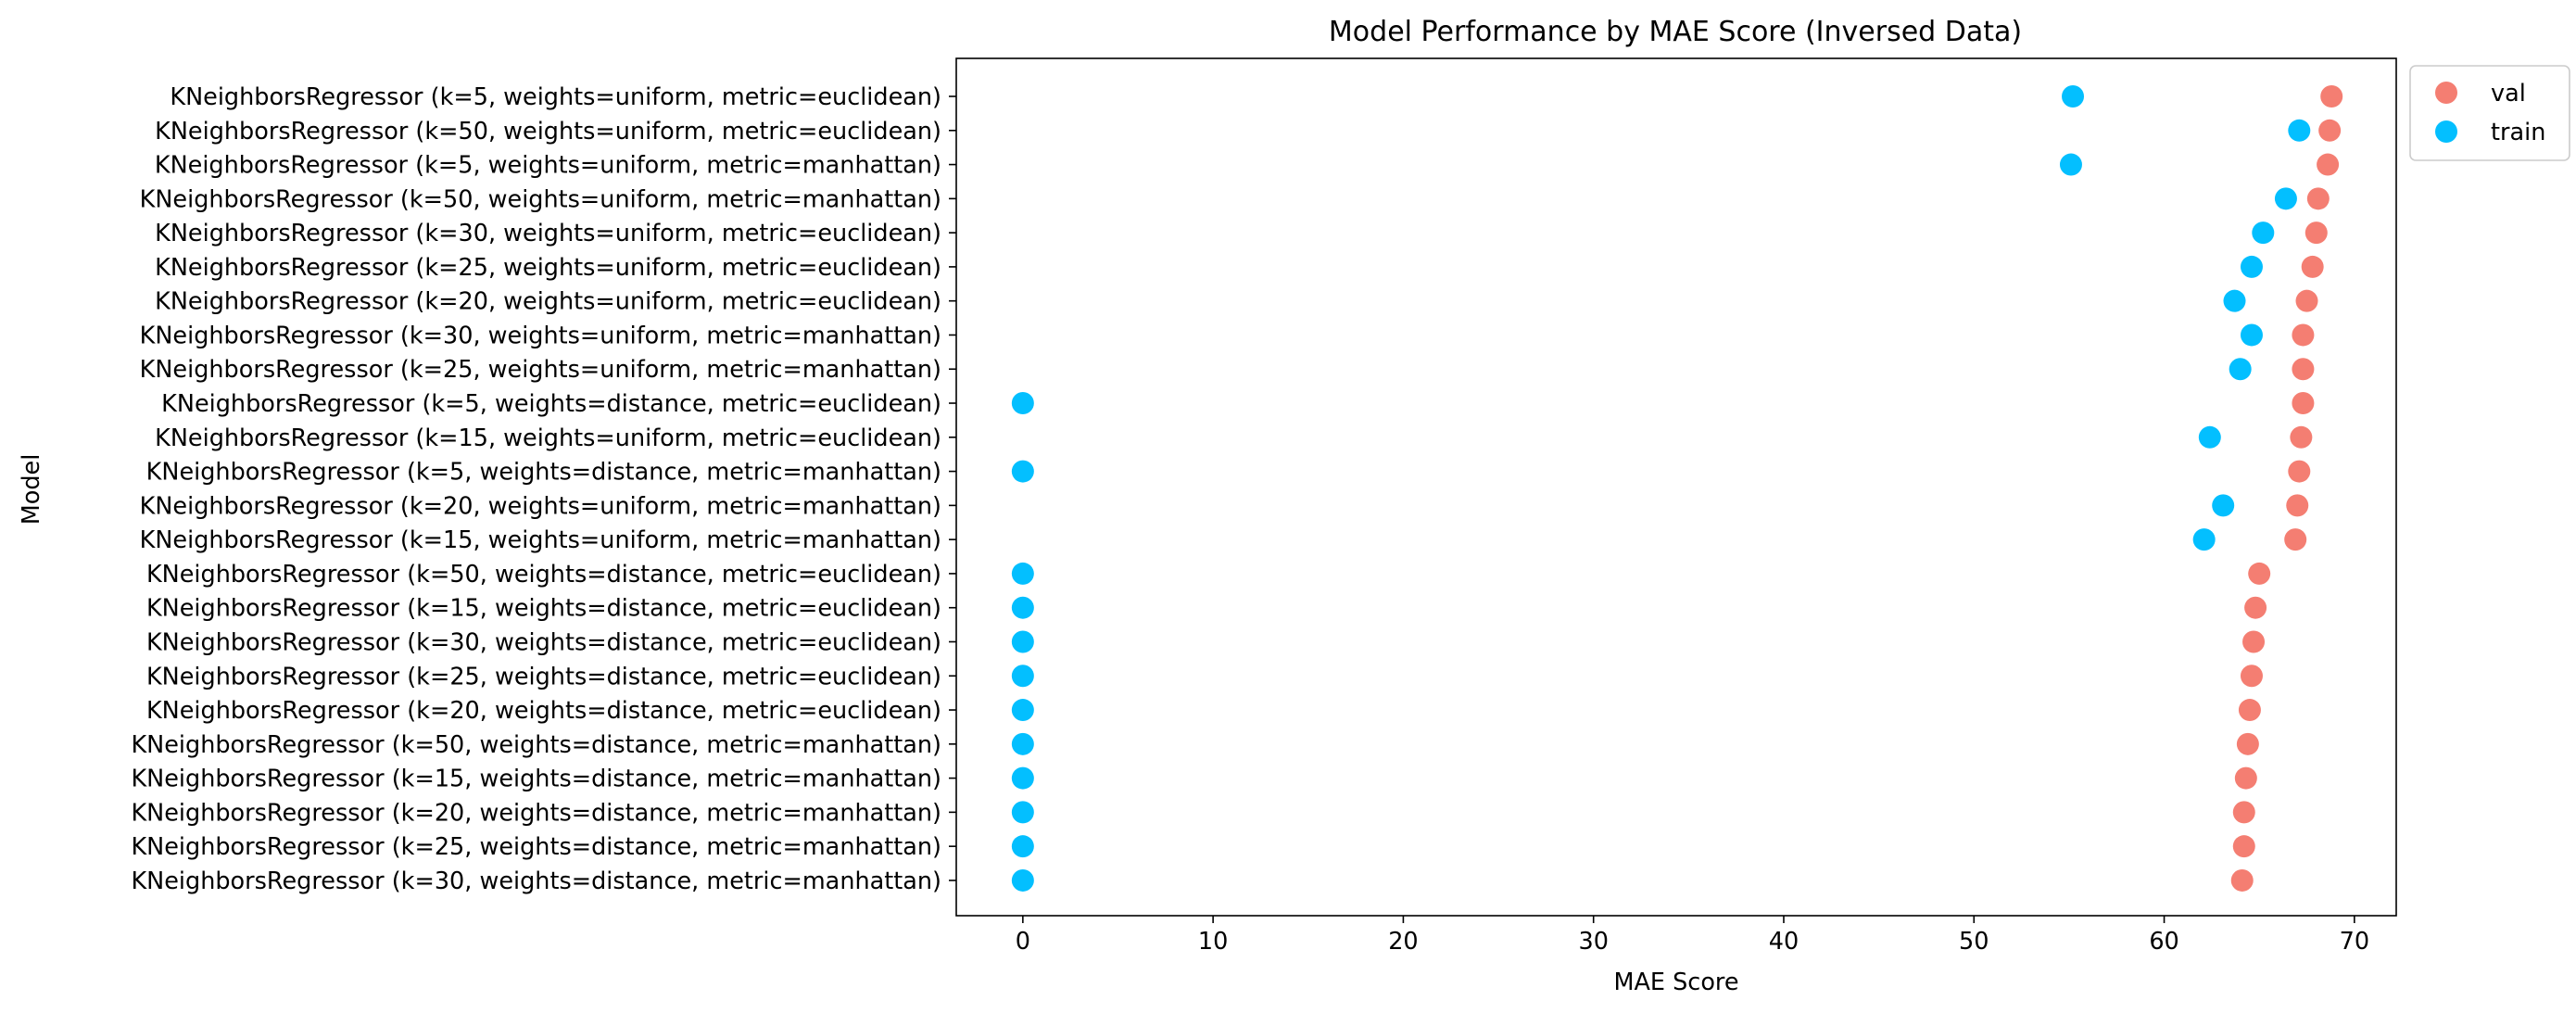 This screenshot has width=2576, height=1013. What do you see at coordinates (1593, 942) in the screenshot?
I see `x-tick-label: 30` at bounding box center [1593, 942].